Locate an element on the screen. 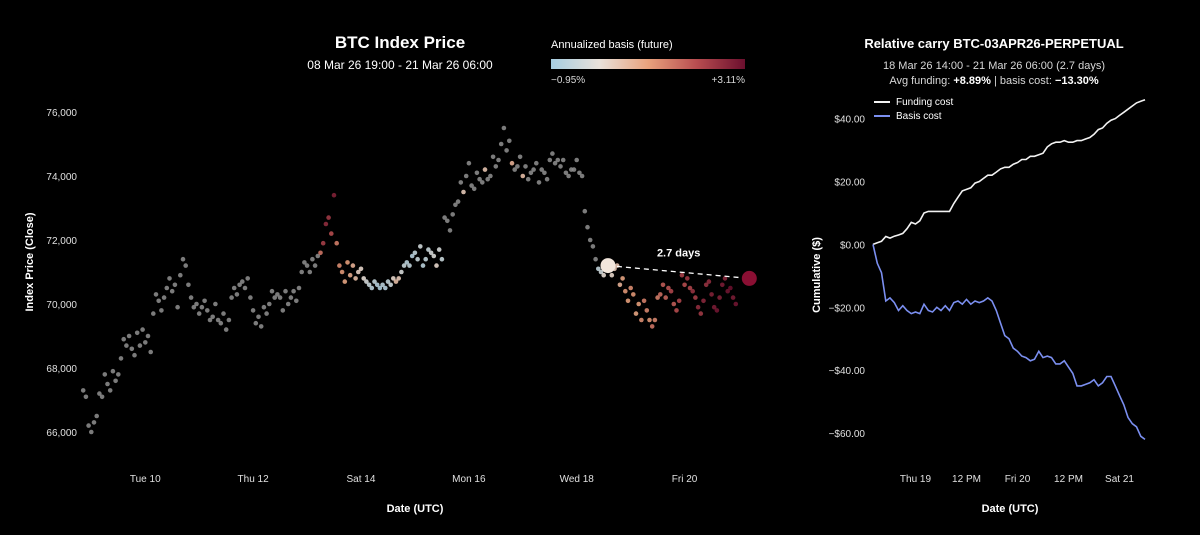 This screenshot has width=1200, height=535. legend-label-funding: Funding cost is located at coordinates (924, 102).